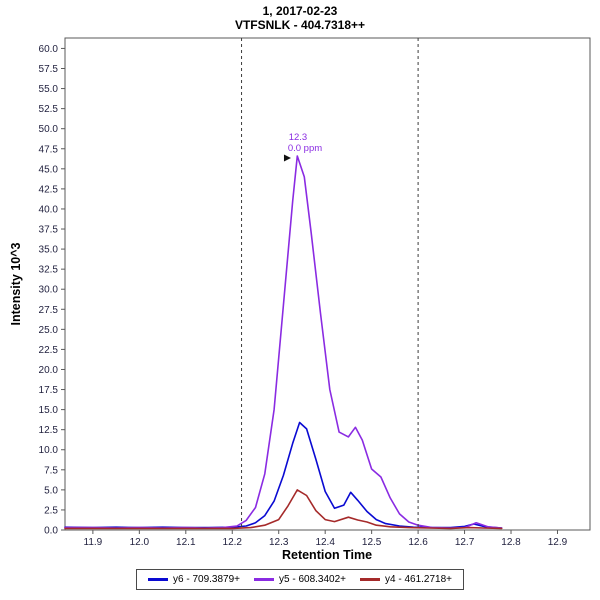 This screenshot has width=600, height=600. Describe the element at coordinates (49, 410) in the screenshot. I see `svg-text: 15.0` at that location.